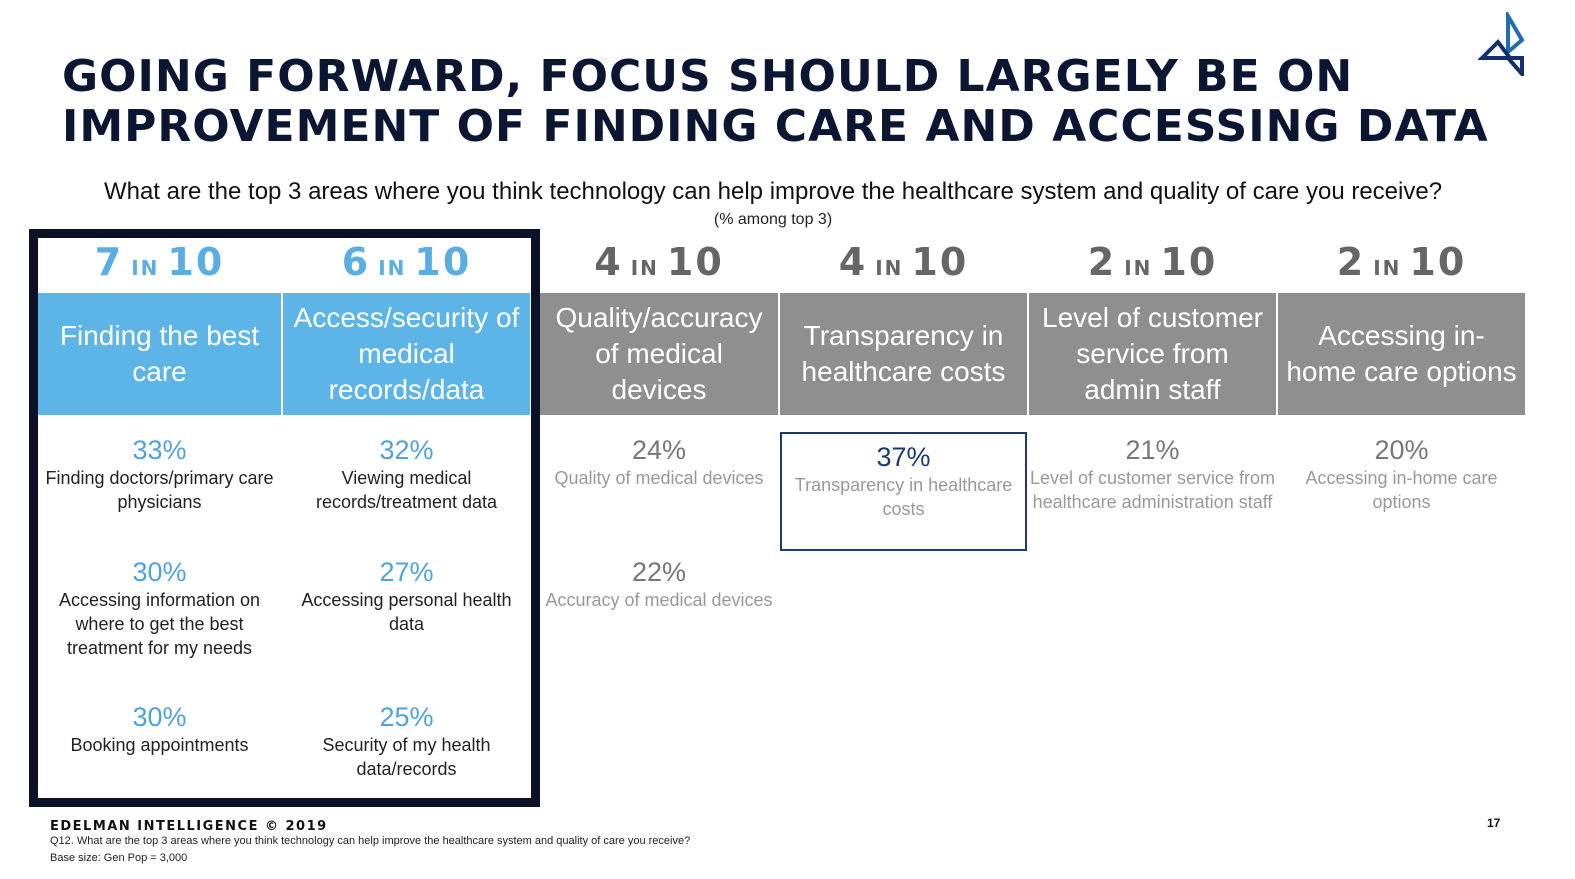 The width and height of the screenshot is (1575, 879). I want to click on category-header: Accessing in-home care options, so click(1401, 354).